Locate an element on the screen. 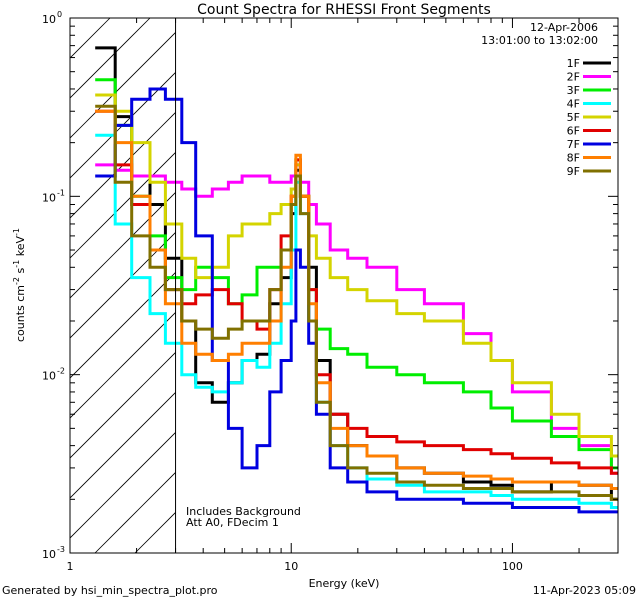 The image size is (640, 605). footer-timestamp: 11-Apr-2023 05:09 is located at coordinates (584, 590).